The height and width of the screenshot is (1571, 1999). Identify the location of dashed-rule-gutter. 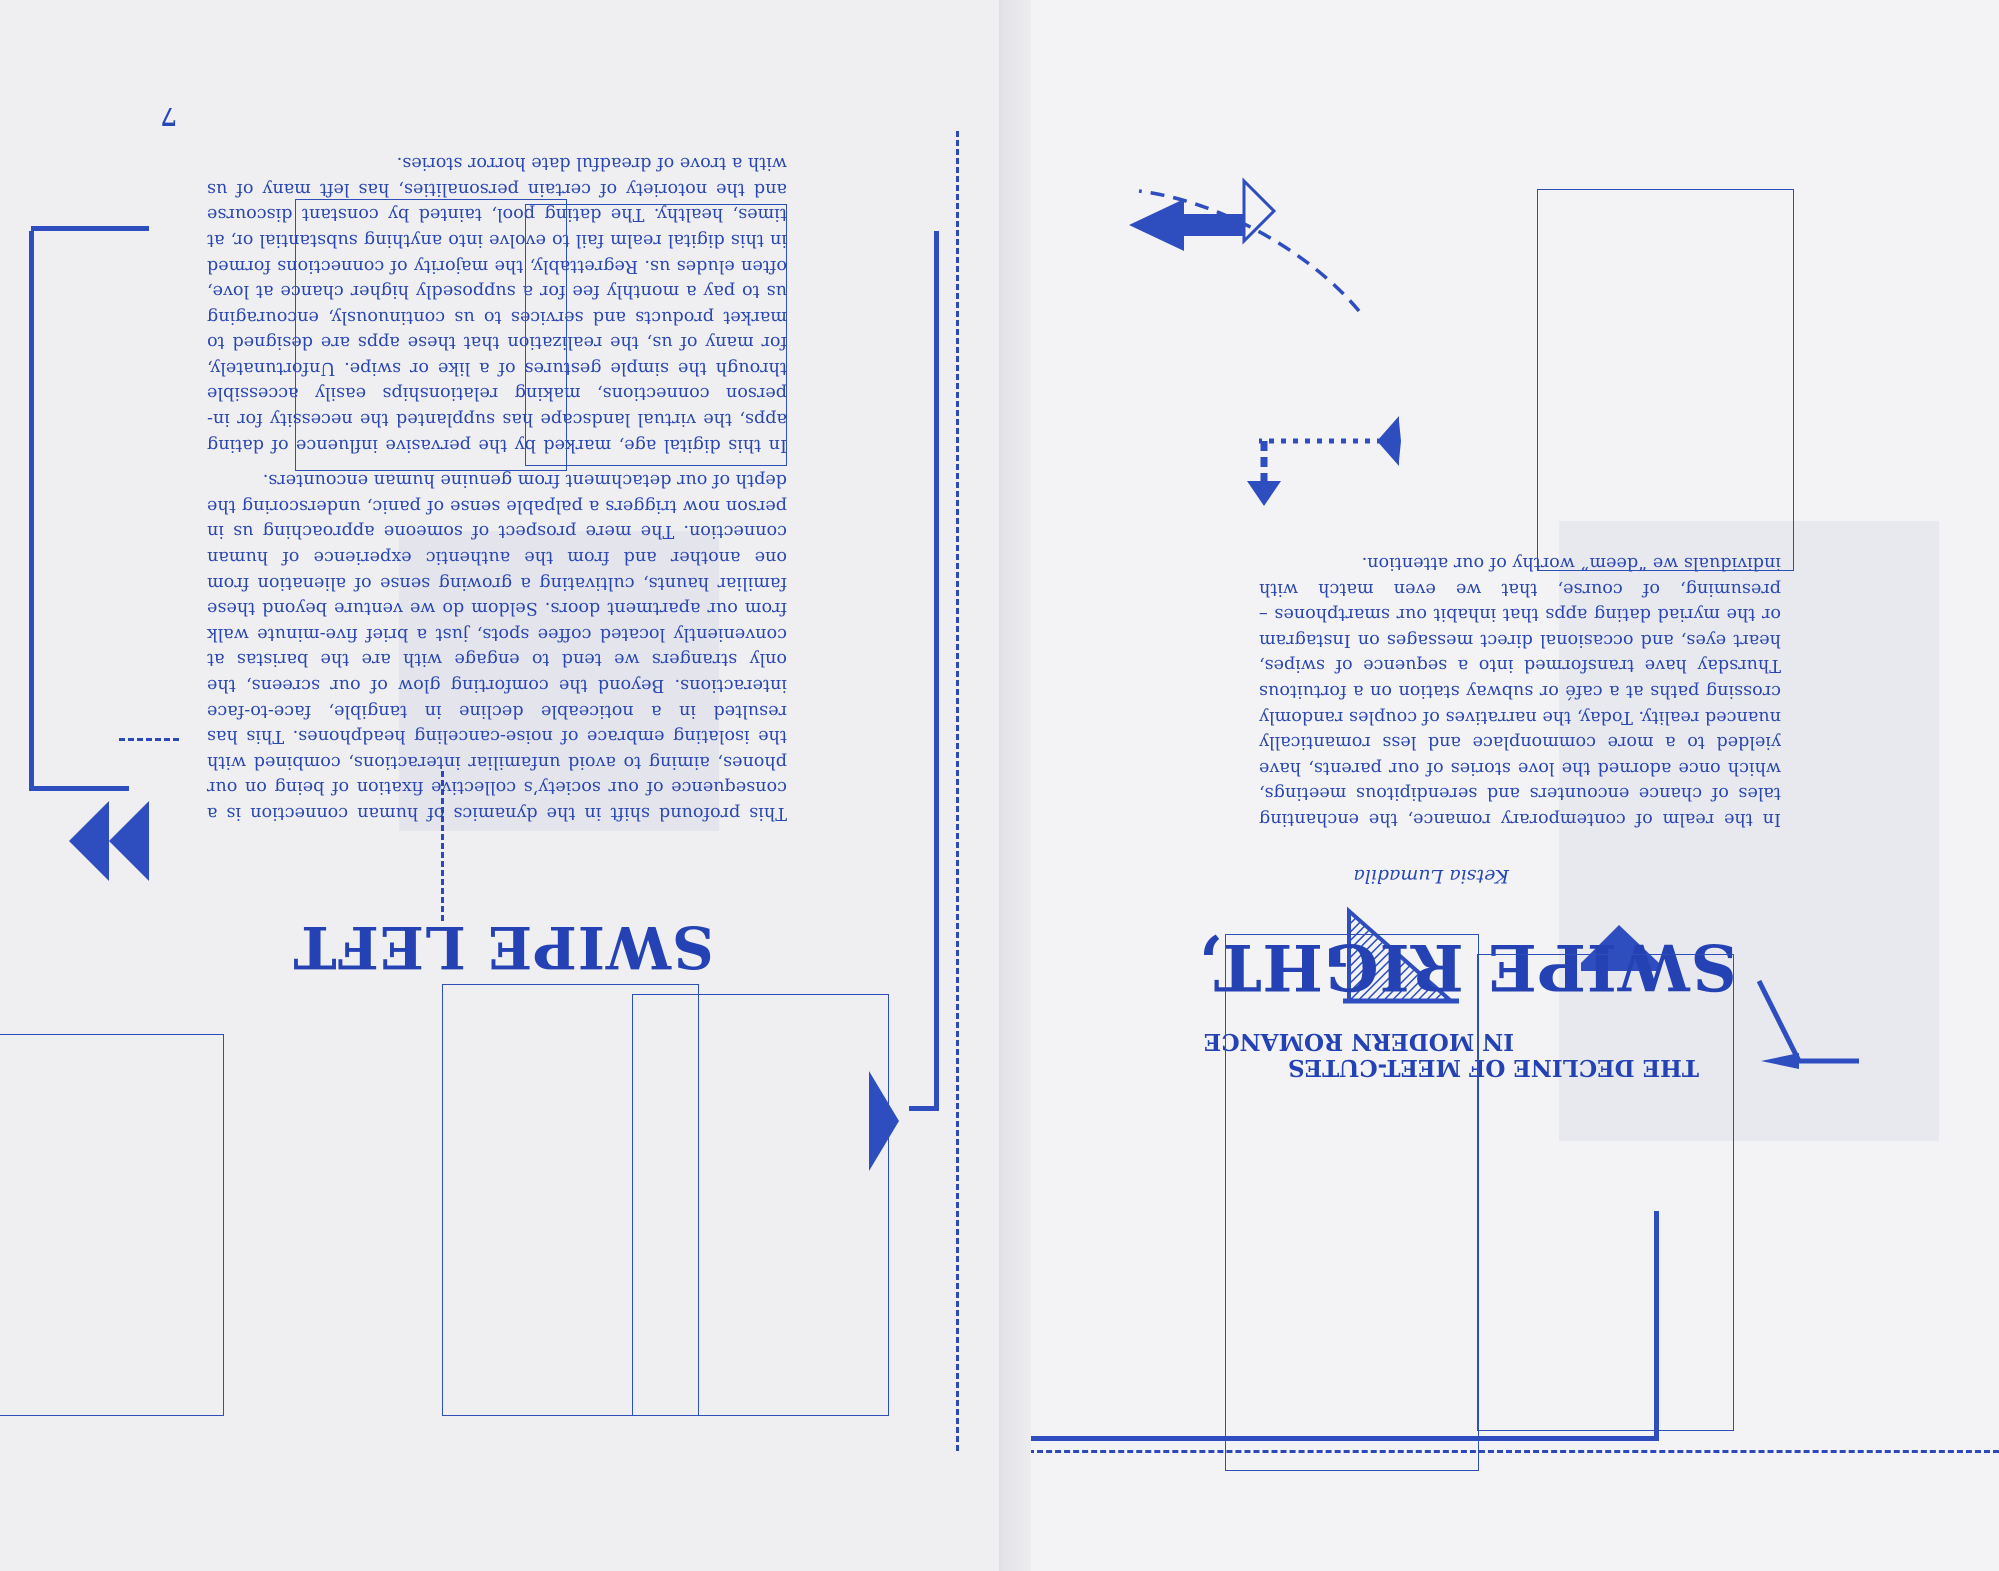
(957, 791).